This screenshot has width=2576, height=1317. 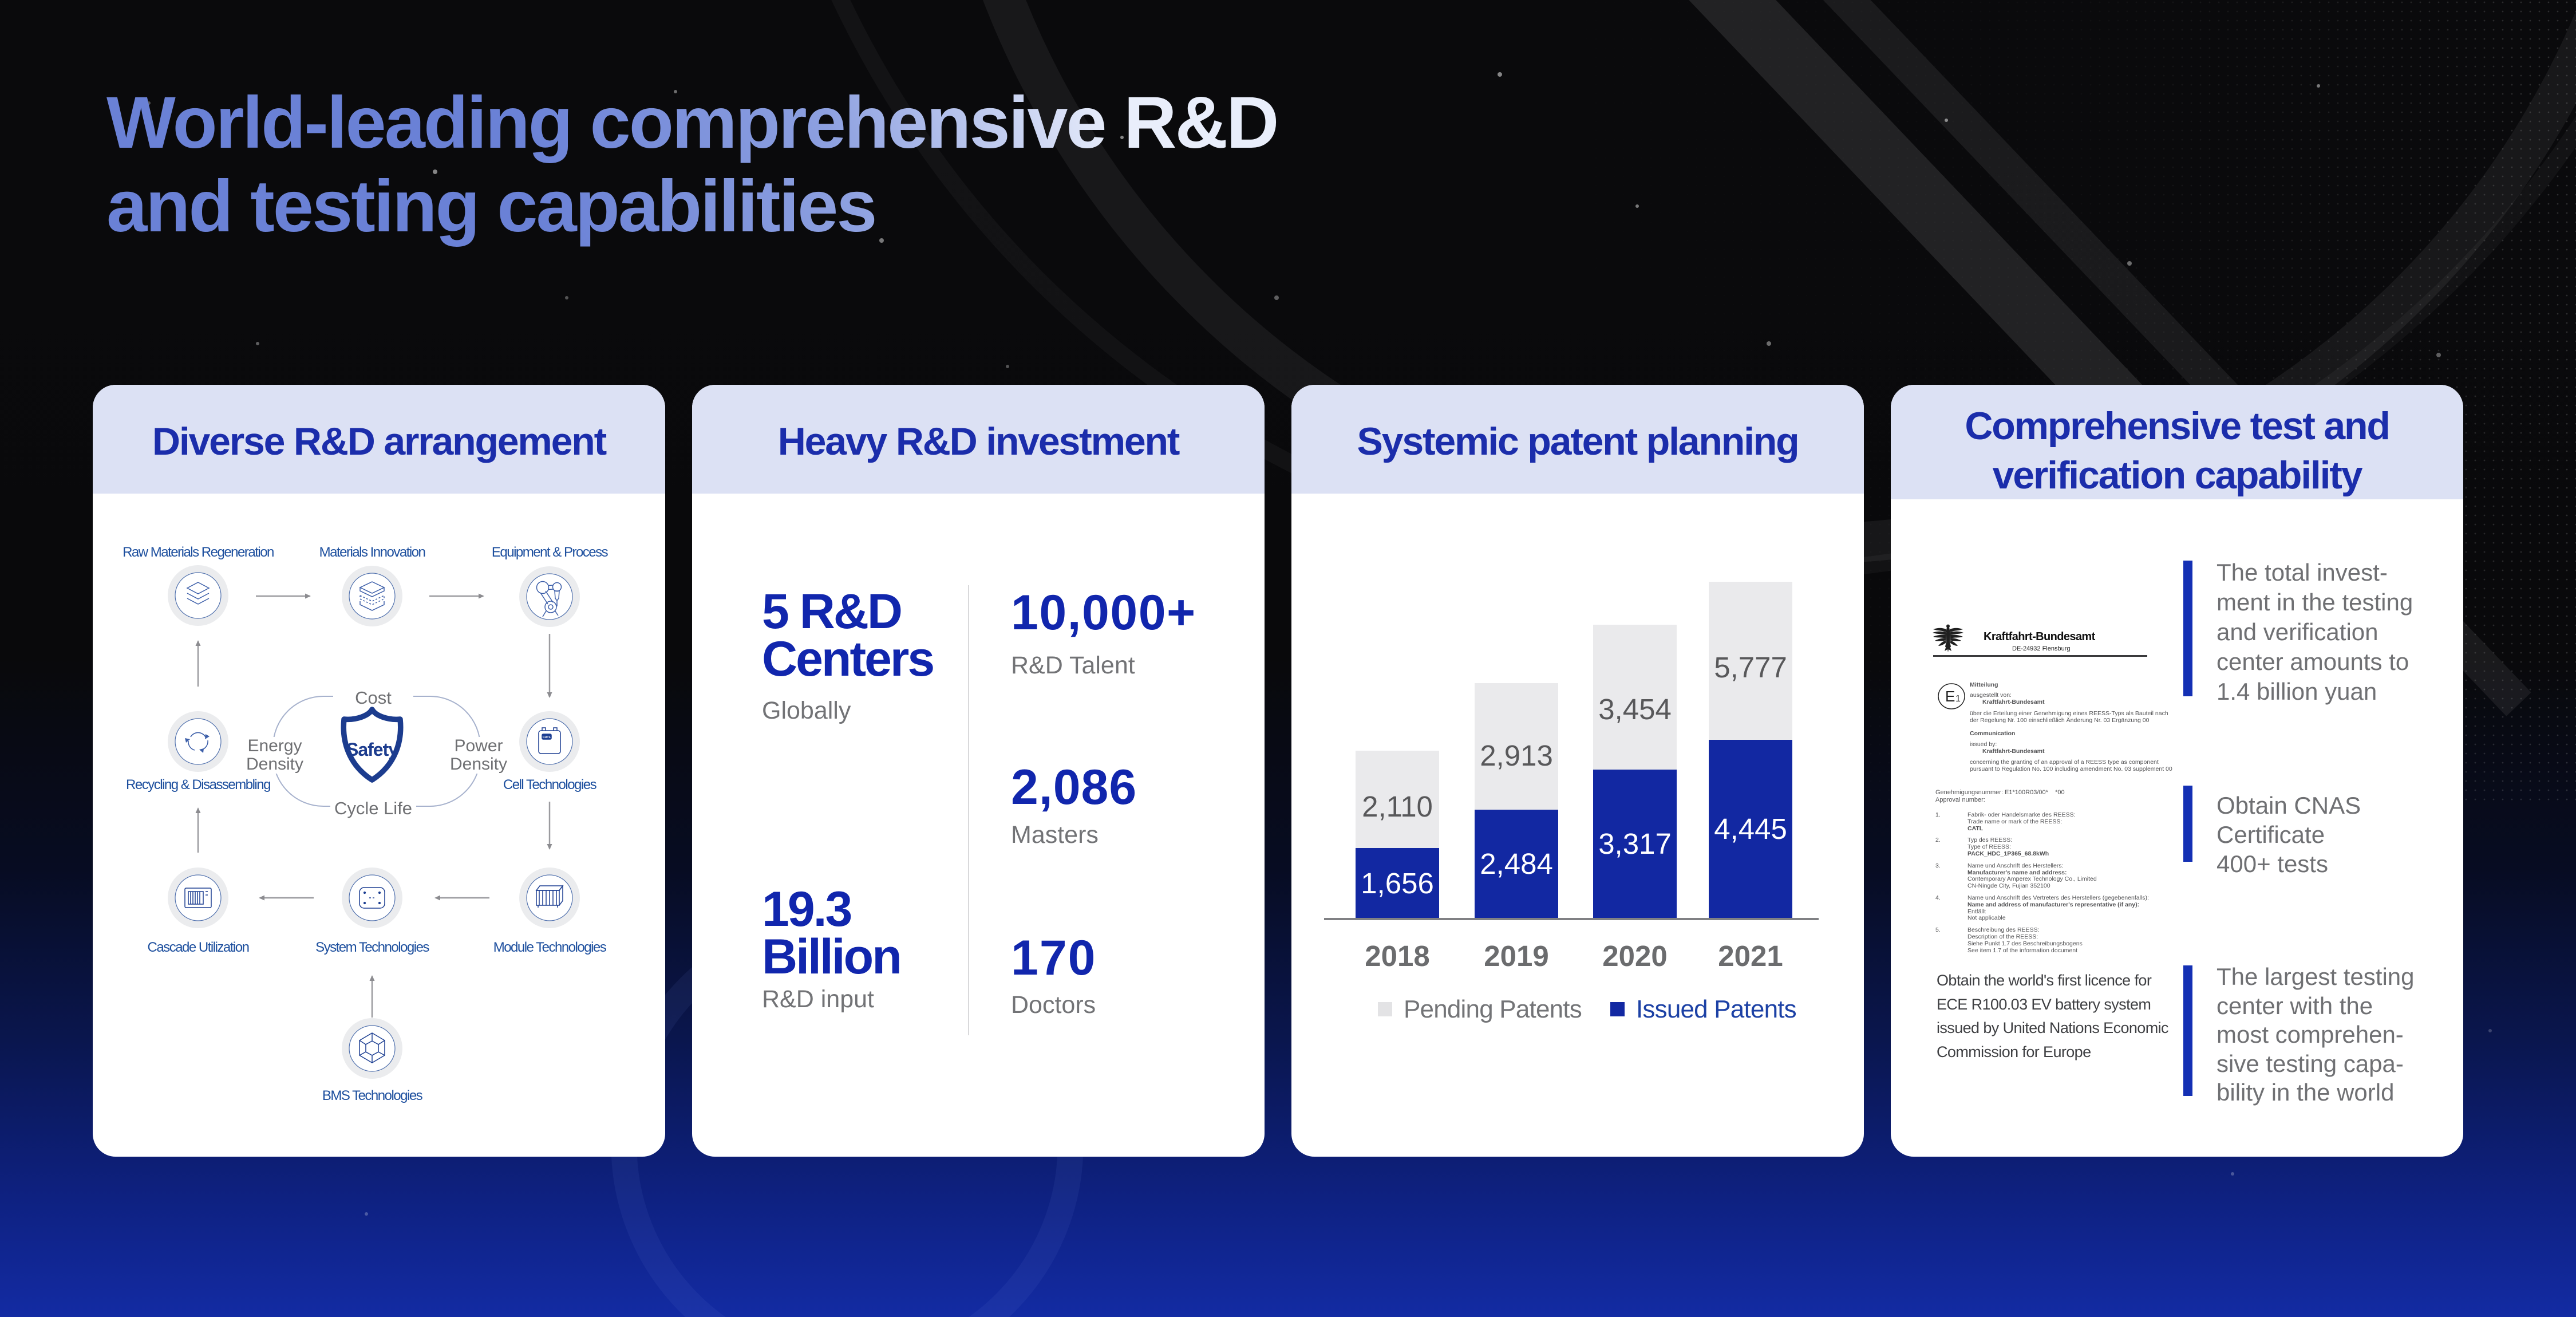 I want to click on svg-text: CATL, so click(x=547, y=737).